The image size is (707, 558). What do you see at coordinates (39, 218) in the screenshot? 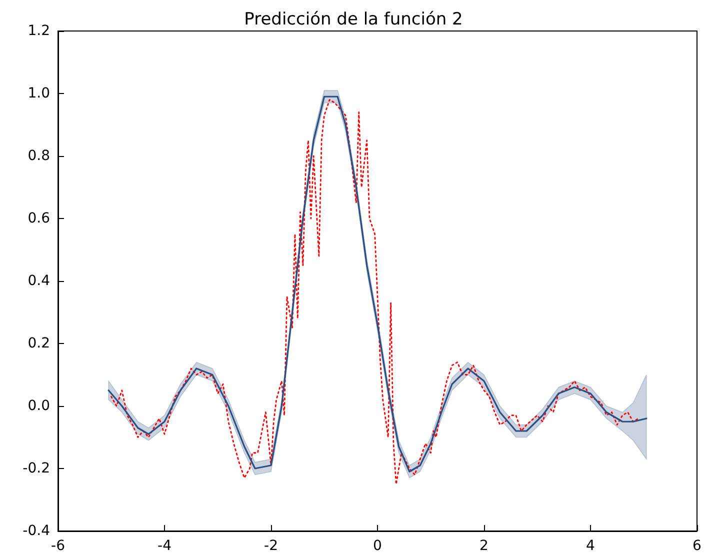
I see `y-tick-label: 0.6` at bounding box center [39, 218].